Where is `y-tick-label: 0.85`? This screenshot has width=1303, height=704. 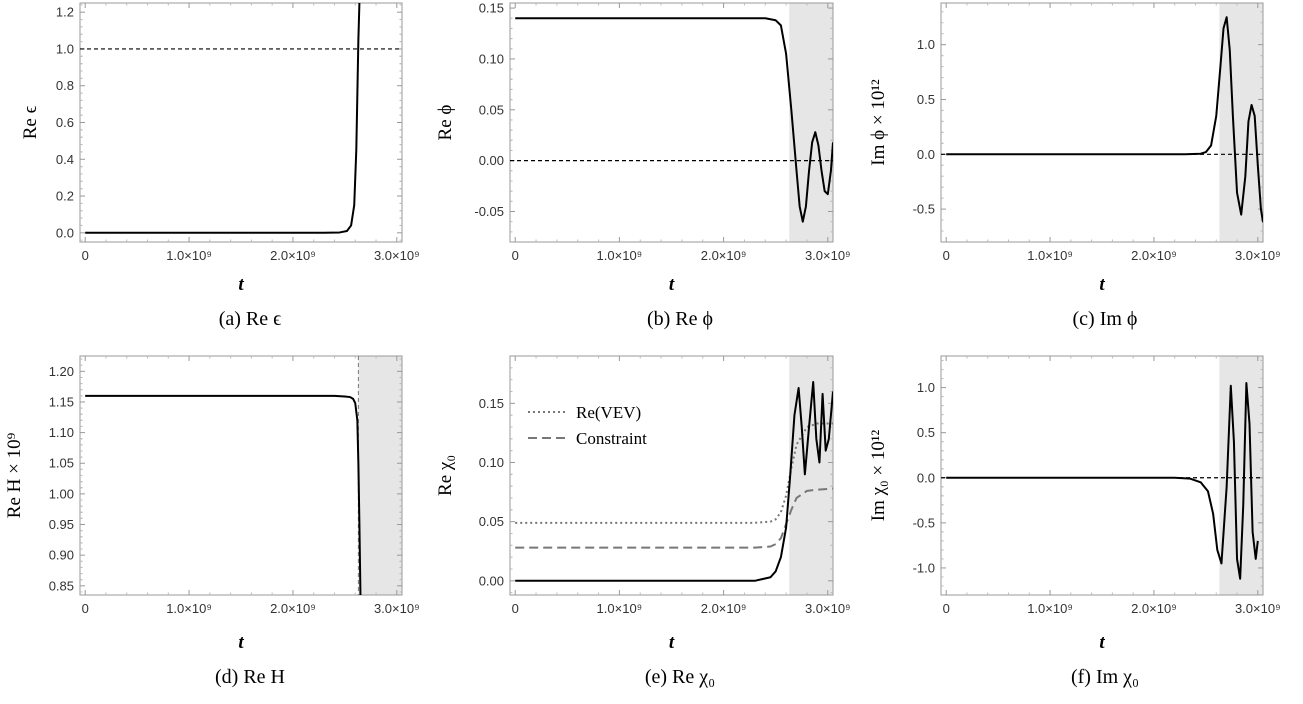
y-tick-label: 0.85 is located at coordinates (61, 585).